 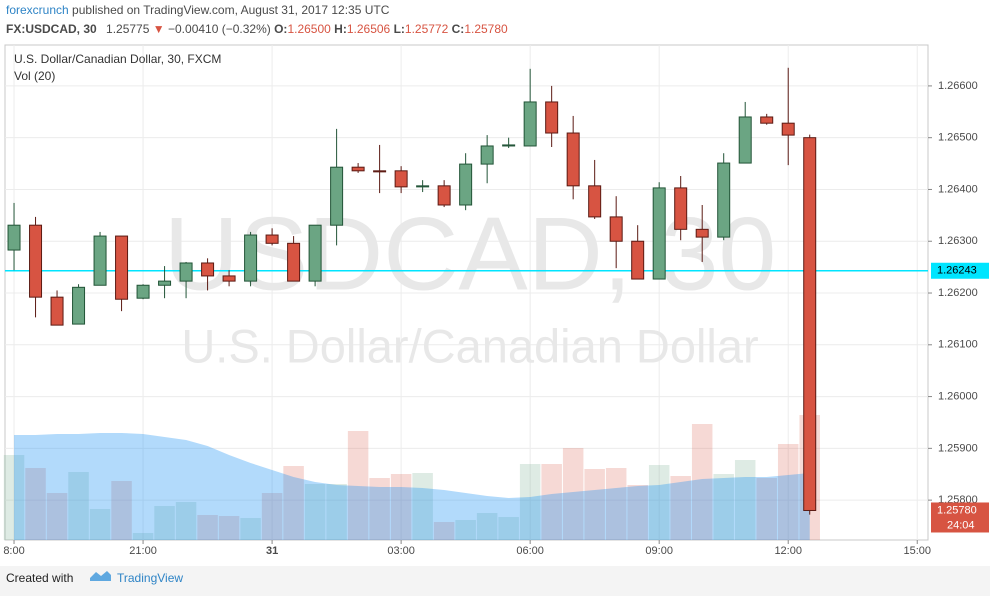 I want to click on change: −0.00410 (−0.32%), so click(x=219, y=29).